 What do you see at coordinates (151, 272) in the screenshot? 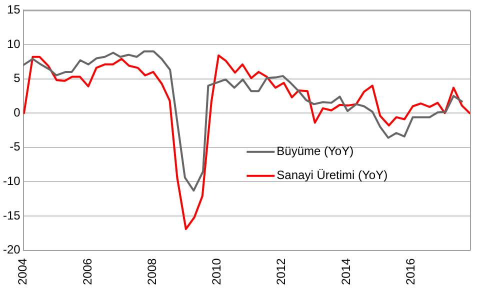
I see `x-tick-label: 2008` at bounding box center [151, 272].